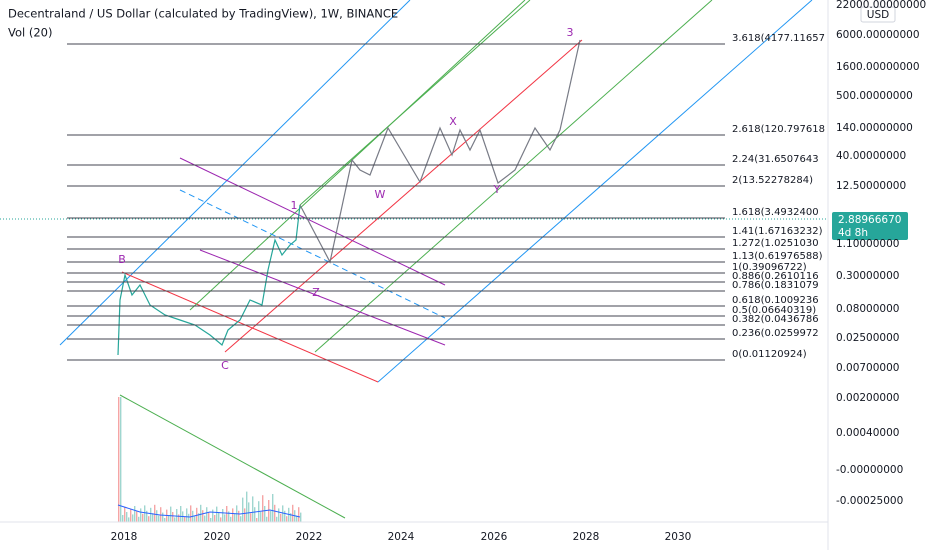 The width and height of the screenshot is (932, 550). Describe the element at coordinates (867, 309) in the screenshot. I see `price-label: 0.08000000` at that location.